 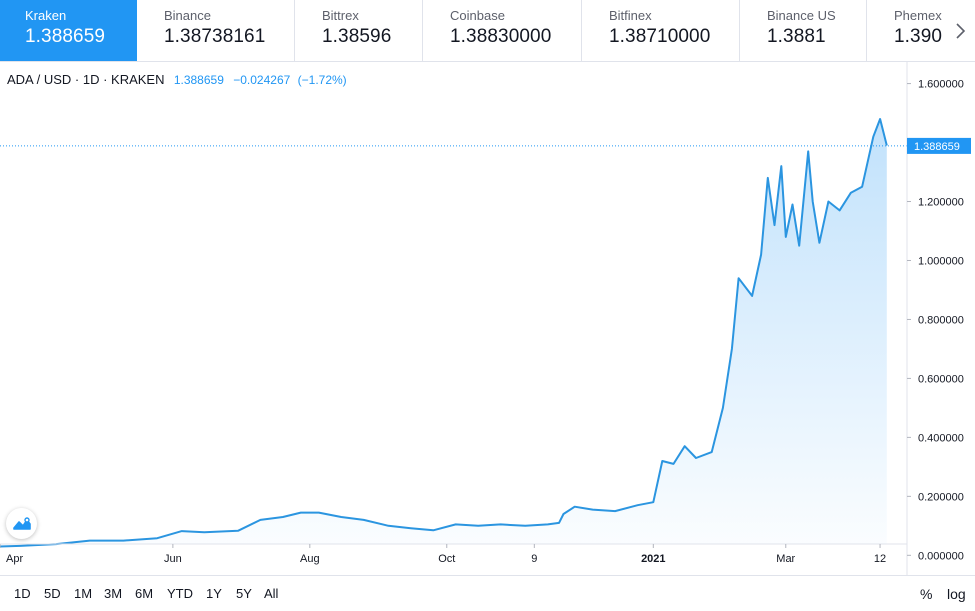 I want to click on exchange-tab-kraken: Kraken 1.388659, so click(x=68, y=30).